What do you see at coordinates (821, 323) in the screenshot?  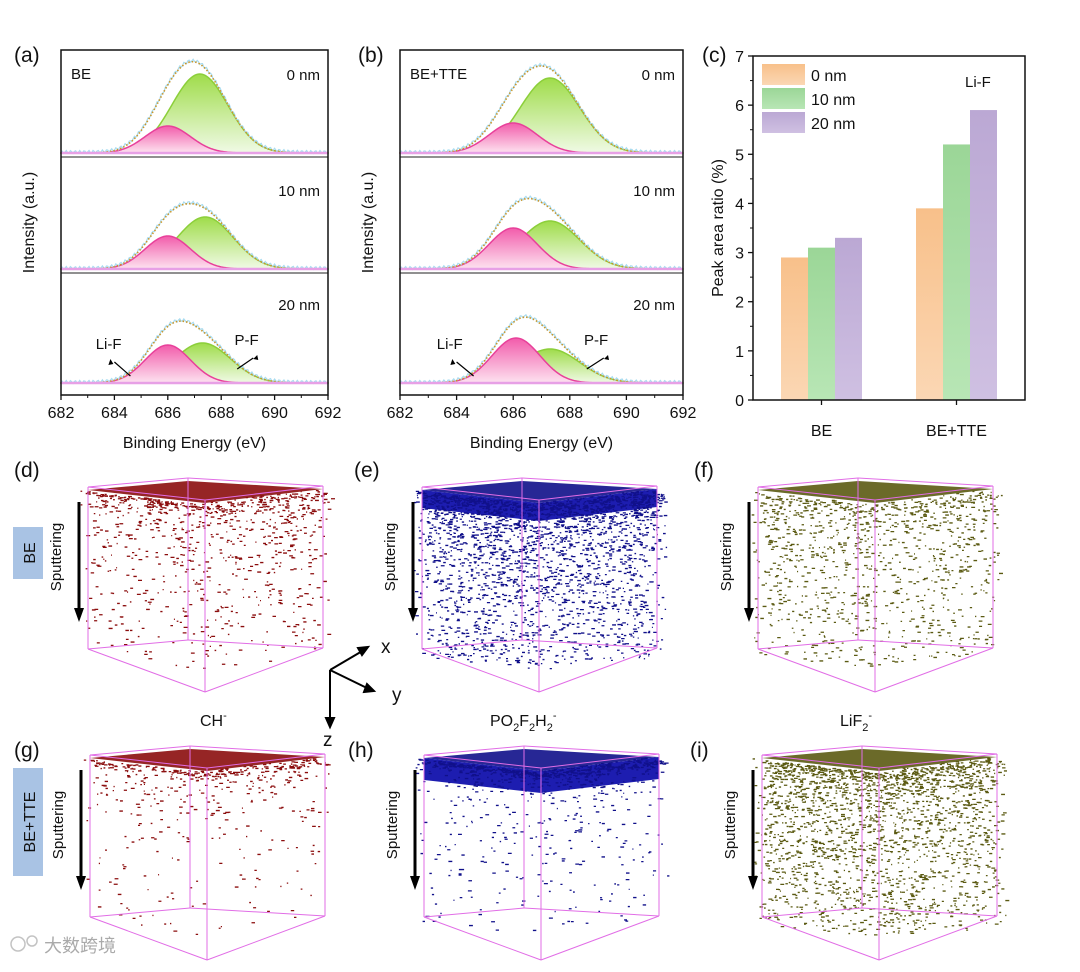 I see `bar-10nm-BE` at bounding box center [821, 323].